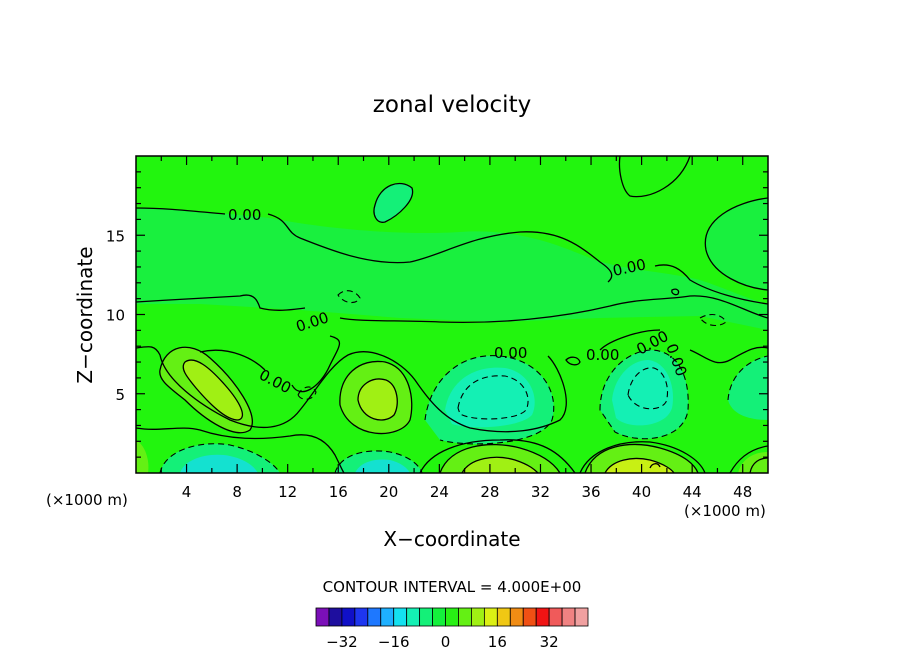 The width and height of the screenshot is (904, 654). I want to click on dashed-contour-mid-inner, so click(493, 397).